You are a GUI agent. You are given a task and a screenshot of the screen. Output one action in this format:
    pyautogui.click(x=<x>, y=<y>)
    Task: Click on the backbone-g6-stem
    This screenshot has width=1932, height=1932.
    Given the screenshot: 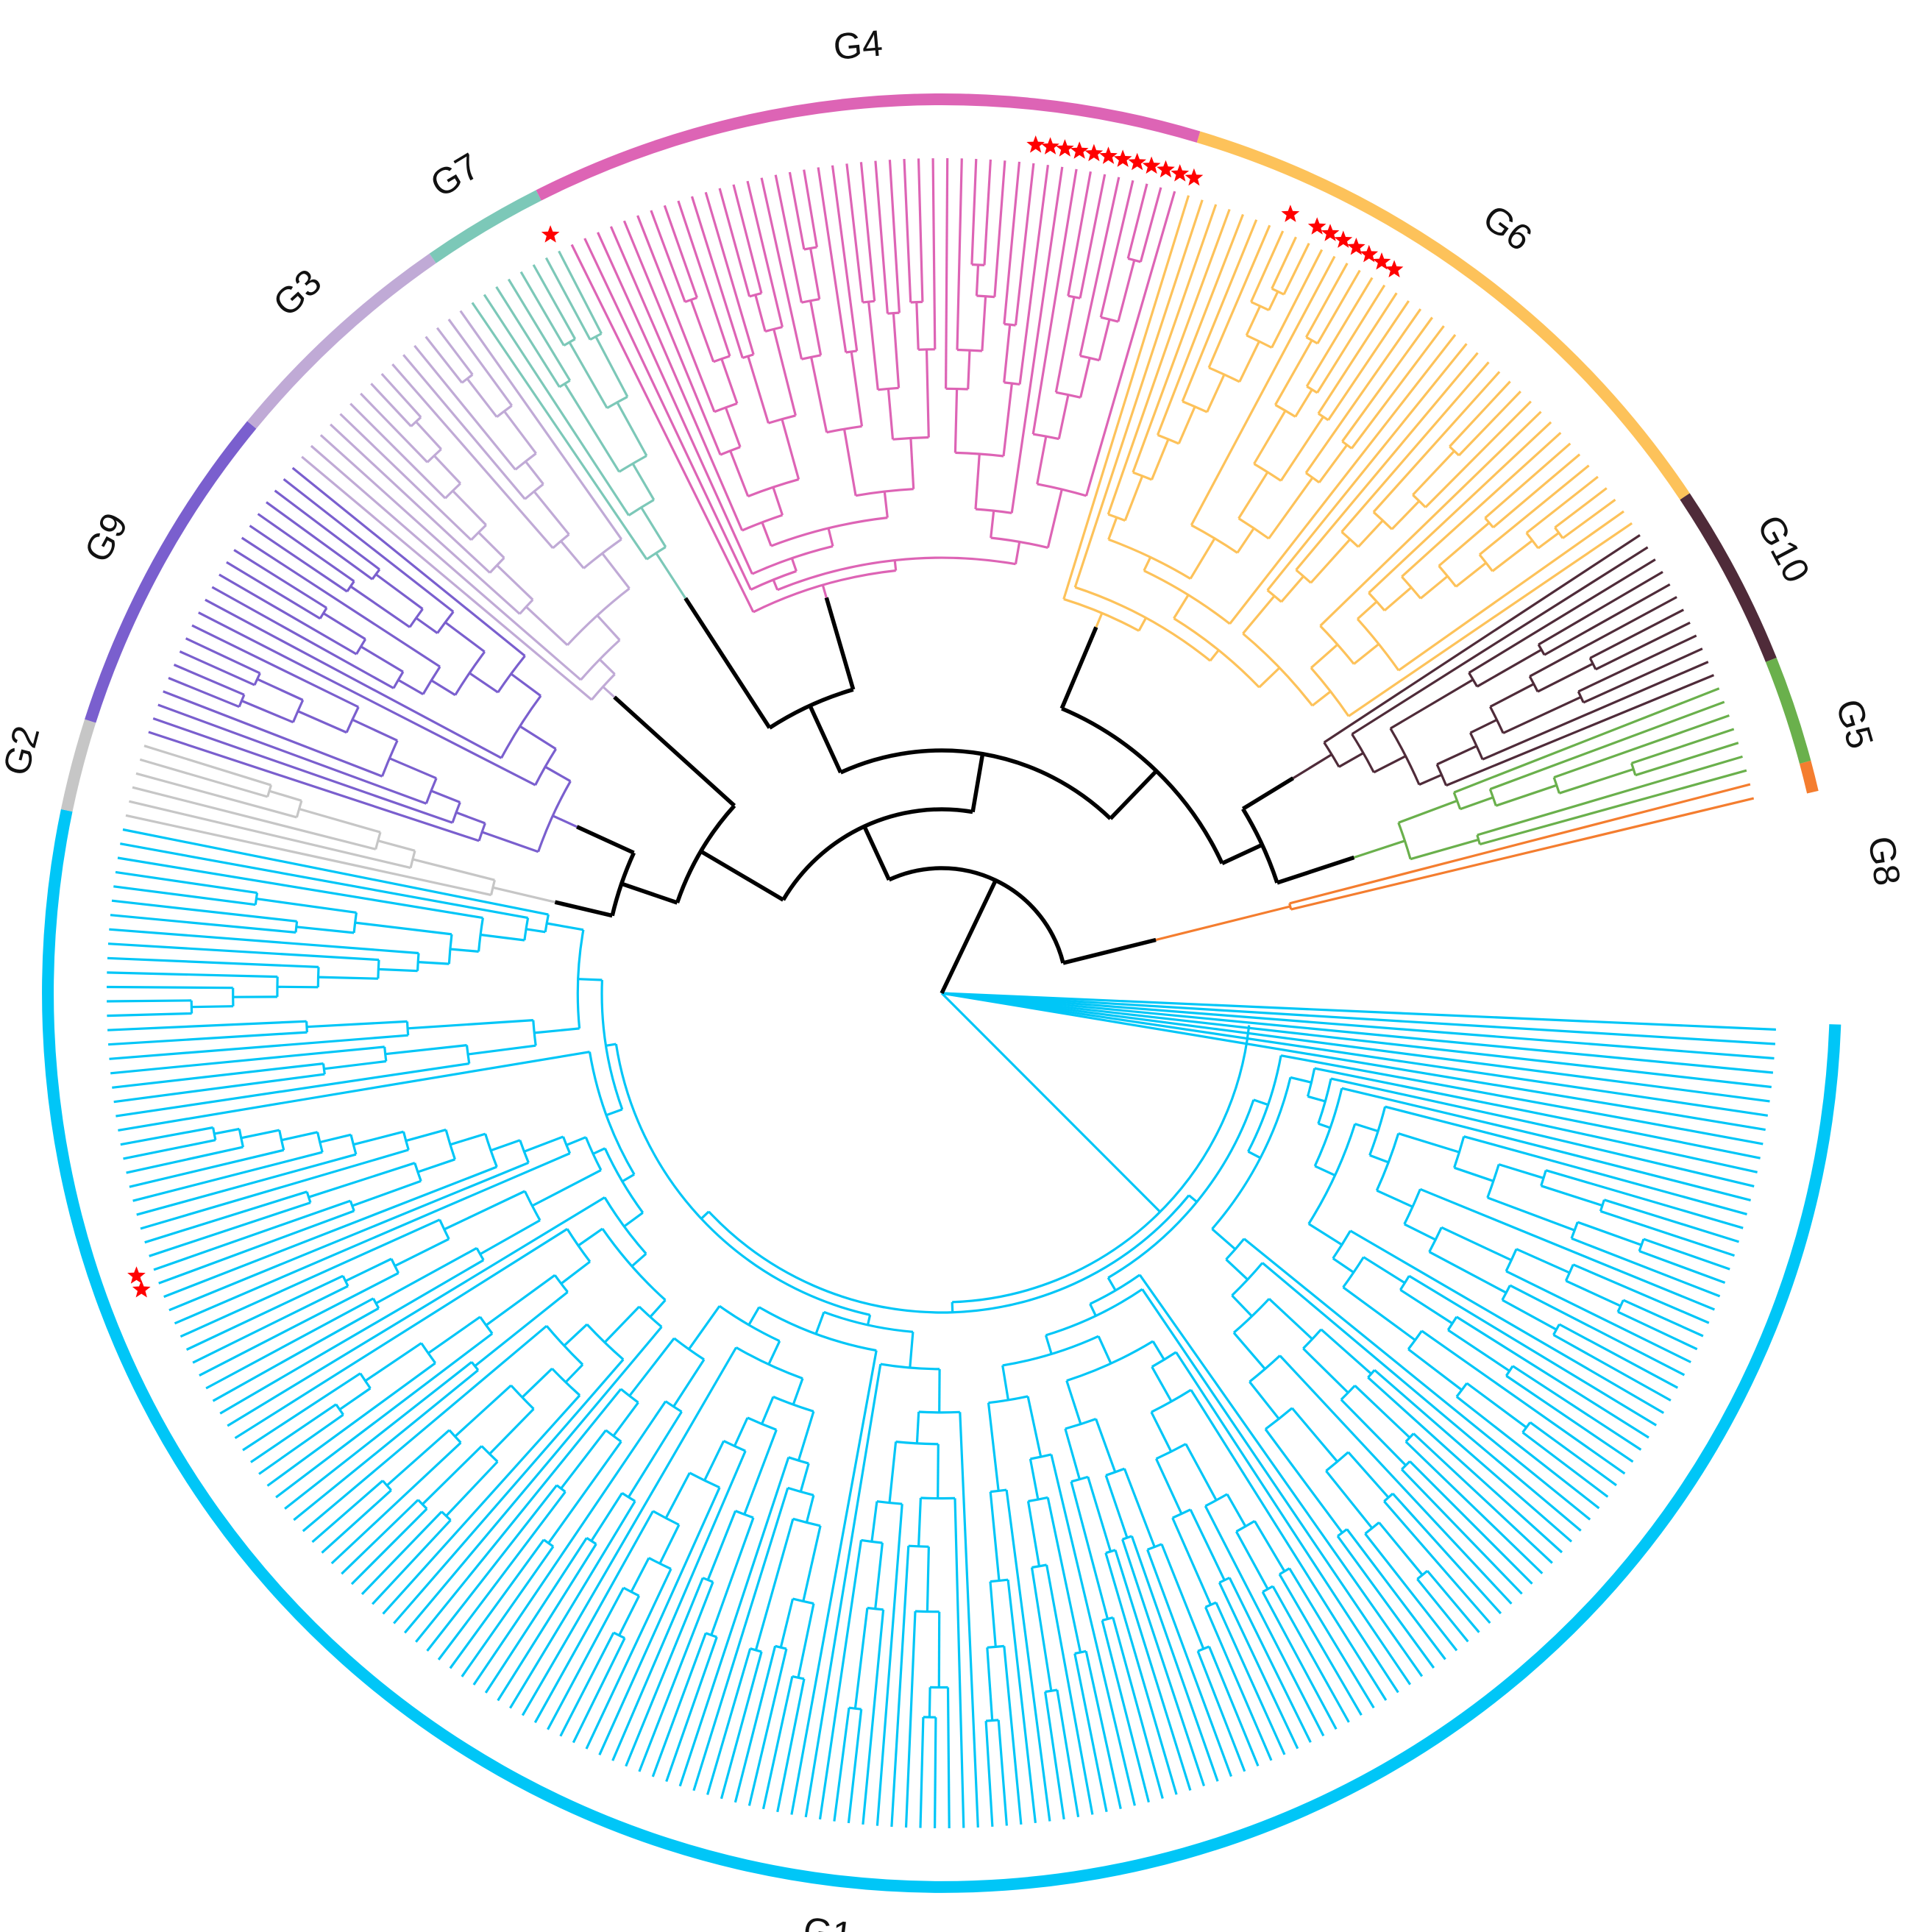 What is the action you would take?
    pyautogui.click(x=1242, y=854)
    